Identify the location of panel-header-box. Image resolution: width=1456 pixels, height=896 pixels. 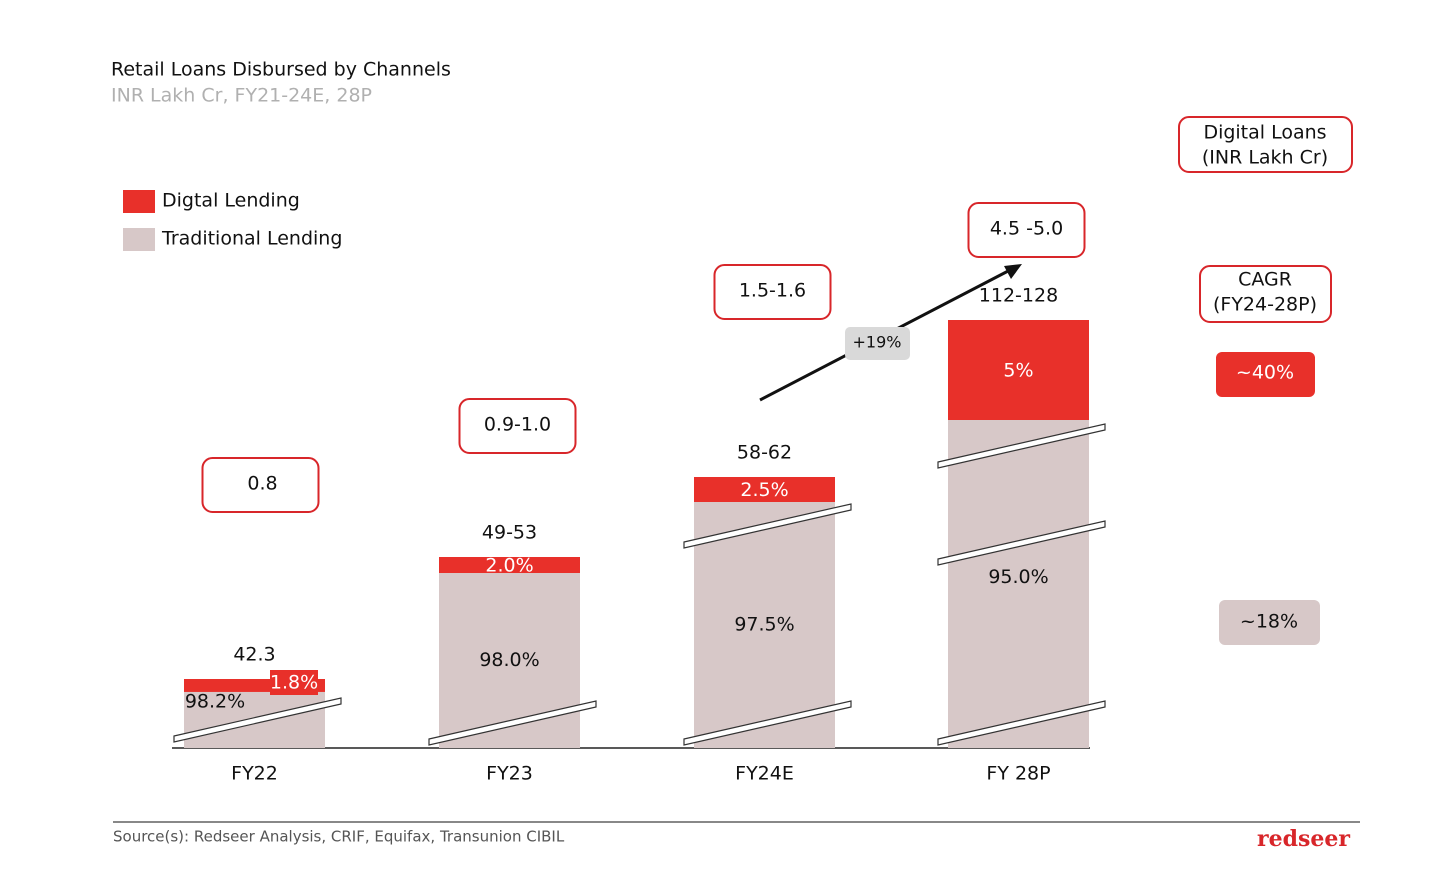
(1265, 144).